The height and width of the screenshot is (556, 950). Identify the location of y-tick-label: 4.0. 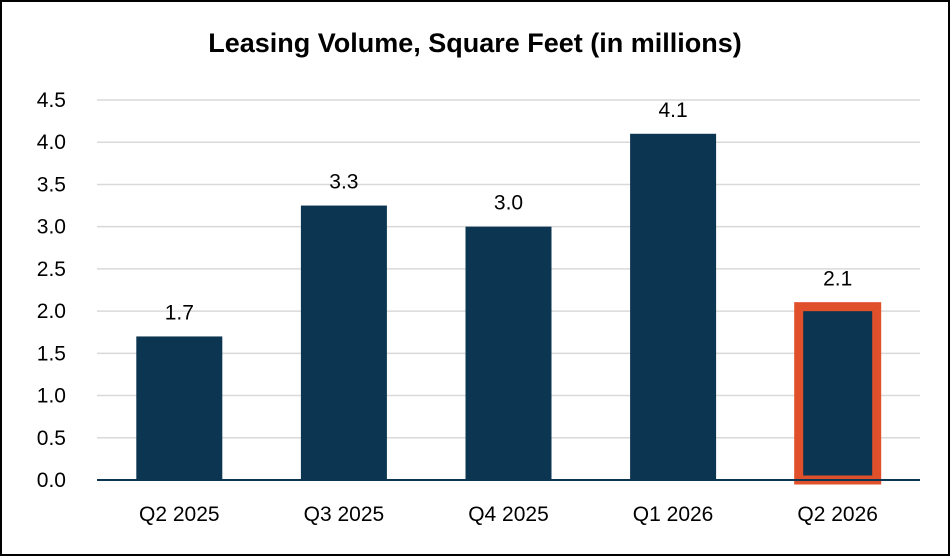
(51, 142).